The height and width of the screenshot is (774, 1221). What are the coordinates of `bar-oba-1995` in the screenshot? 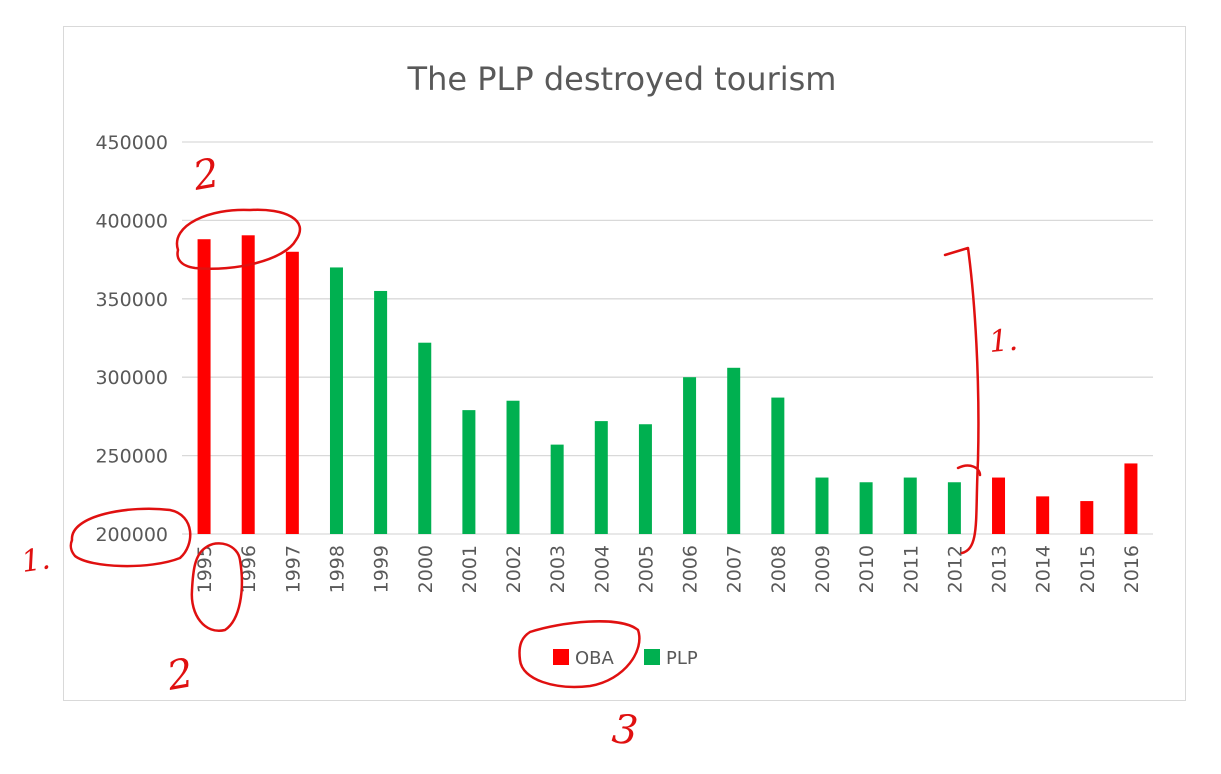 It's located at (204, 386).